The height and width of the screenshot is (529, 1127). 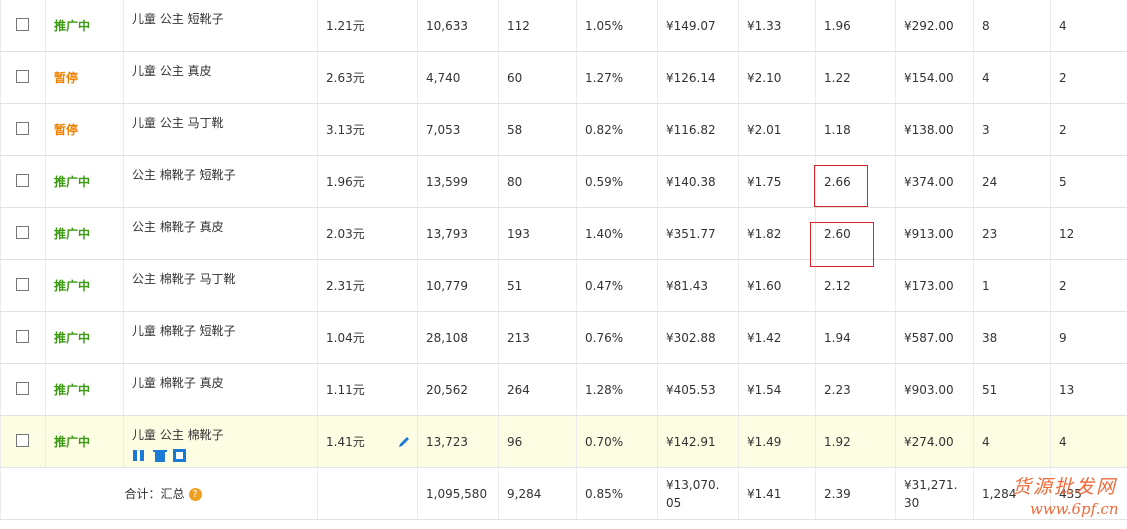 What do you see at coordinates (224, 456) in the screenshot?
I see `action-icons` at bounding box center [224, 456].